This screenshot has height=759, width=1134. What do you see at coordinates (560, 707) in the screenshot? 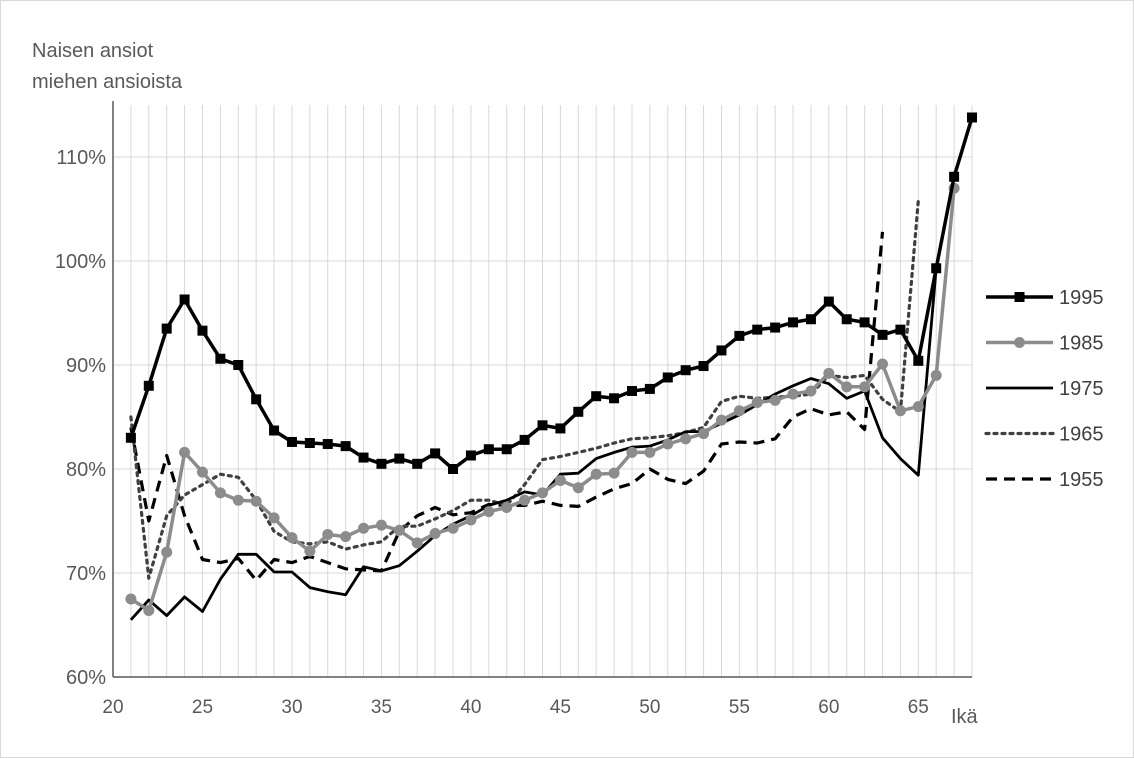
I see `x-tick-label: 45` at bounding box center [560, 707].